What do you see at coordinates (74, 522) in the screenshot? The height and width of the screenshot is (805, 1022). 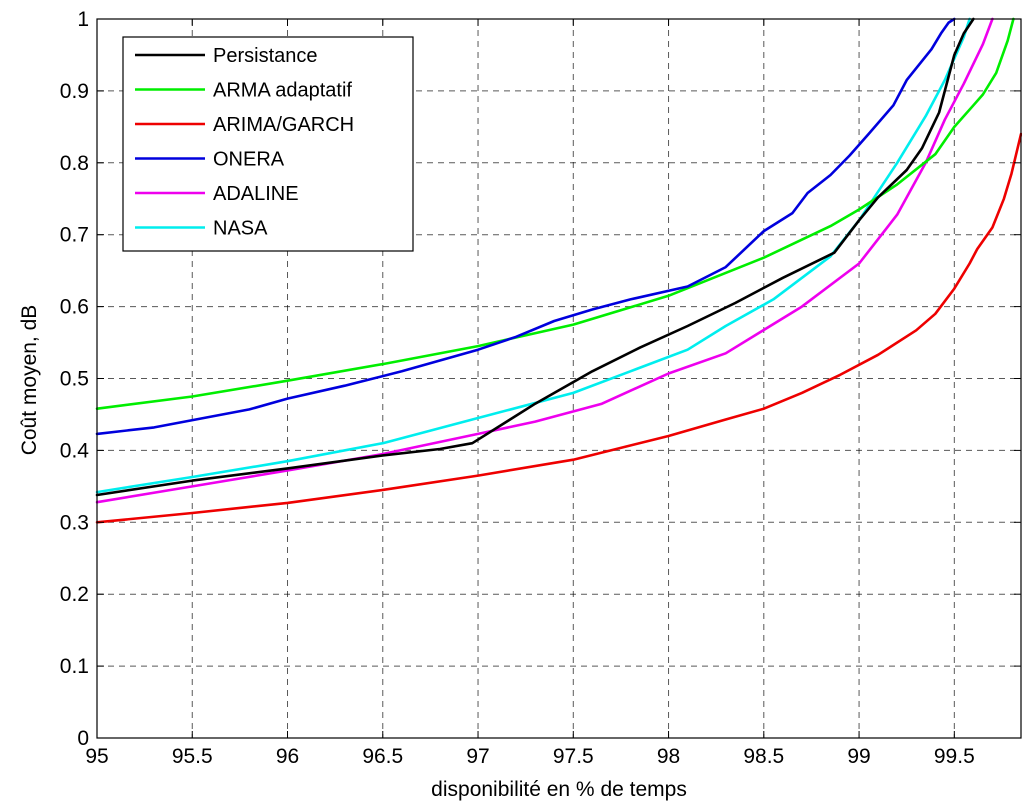 I see `y-tick-label: 0.3` at bounding box center [74, 522].